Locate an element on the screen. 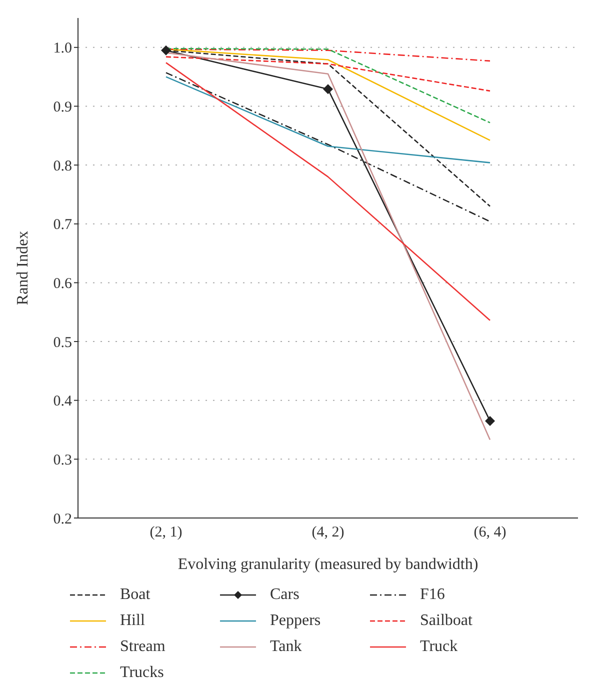 This screenshot has height=688, width=594. y-tick-label: 0.3 is located at coordinates (62, 460).